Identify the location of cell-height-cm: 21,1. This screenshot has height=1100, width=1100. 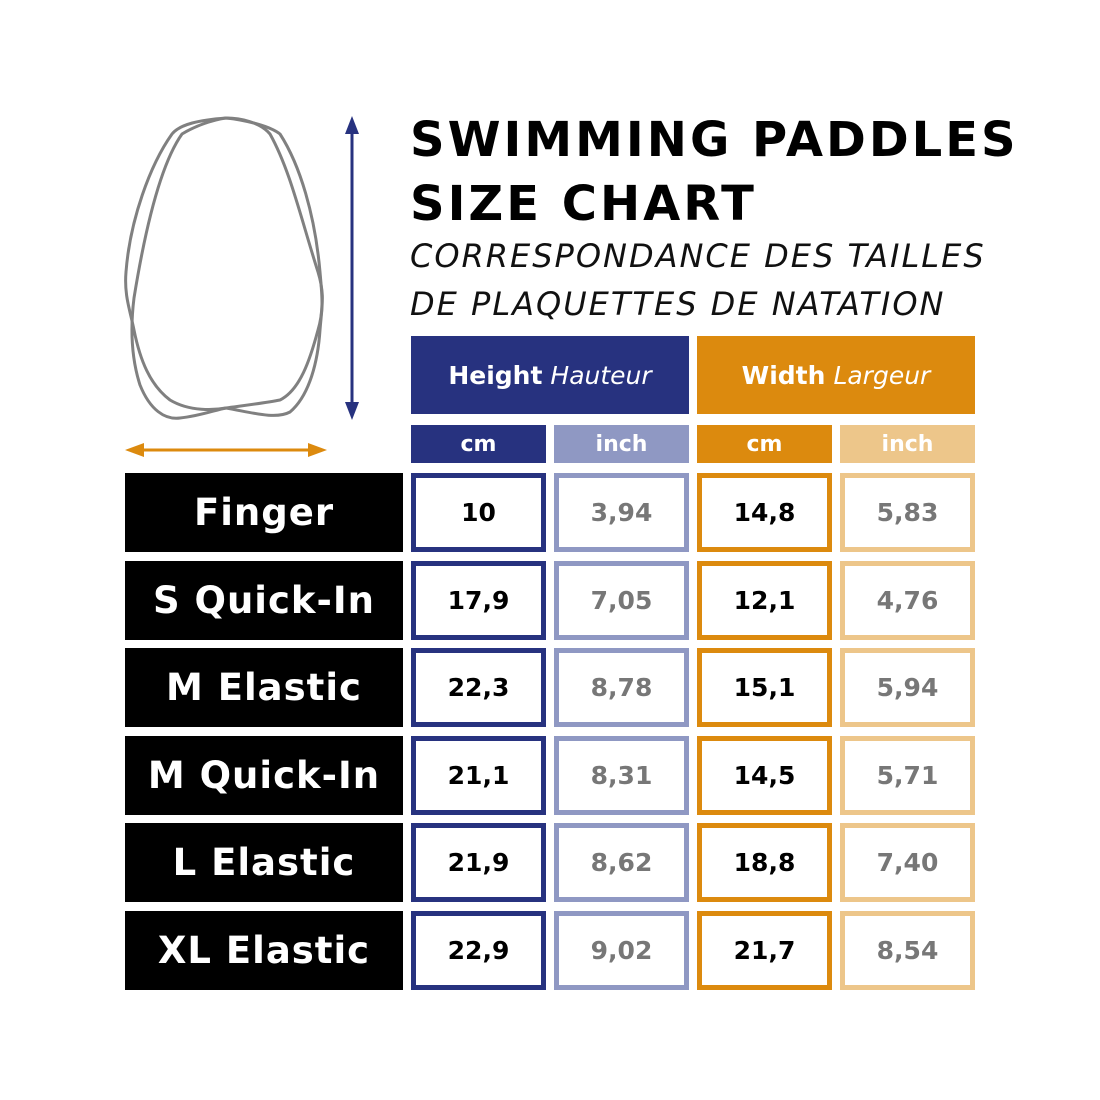
(478, 775).